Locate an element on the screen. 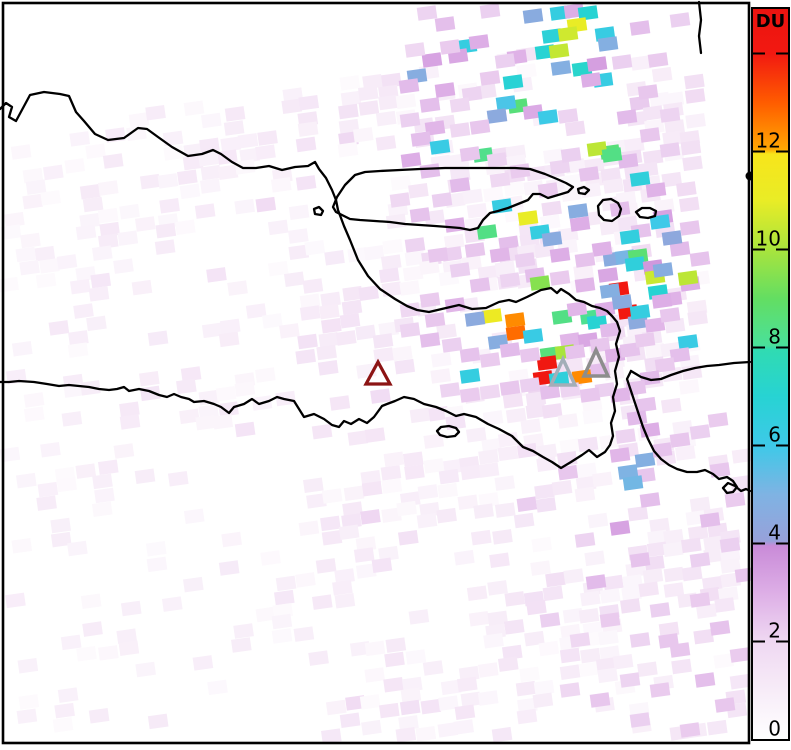  colorbar-tick-label: 2 is located at coordinates (774, 631).